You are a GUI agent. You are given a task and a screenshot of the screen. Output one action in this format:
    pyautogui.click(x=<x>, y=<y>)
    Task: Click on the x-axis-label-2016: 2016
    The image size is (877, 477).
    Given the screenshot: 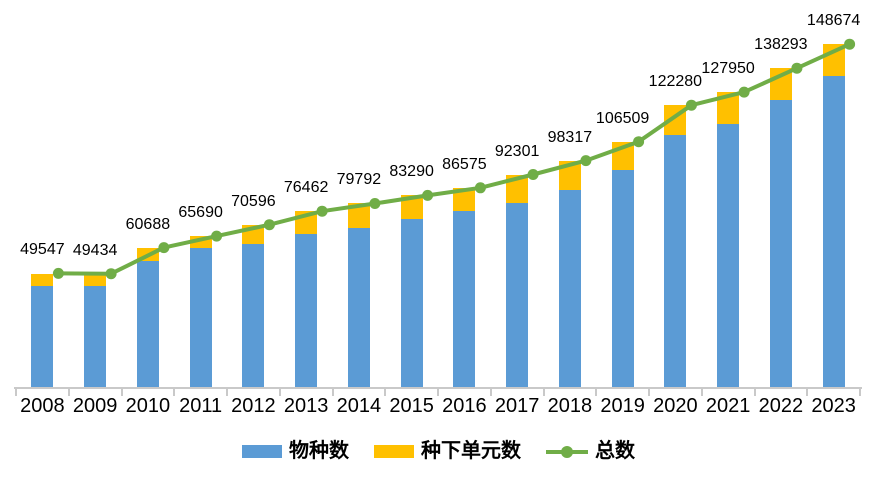 What is the action you would take?
    pyautogui.click(x=464, y=406)
    